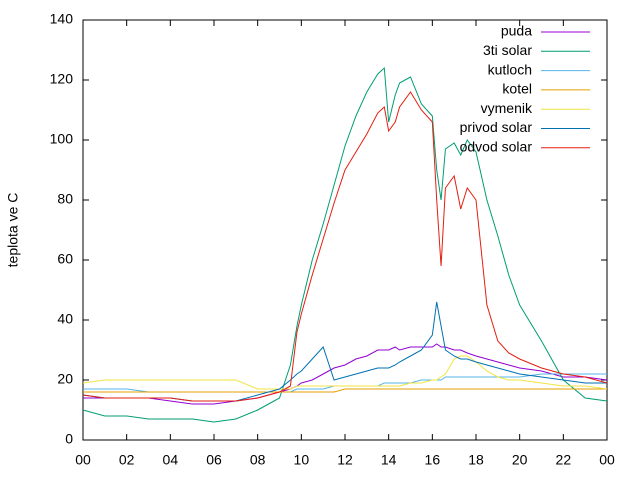 This screenshot has height=485, width=640. What do you see at coordinates (345, 460) in the screenshot?
I see `x-tick-label: 12` at bounding box center [345, 460].